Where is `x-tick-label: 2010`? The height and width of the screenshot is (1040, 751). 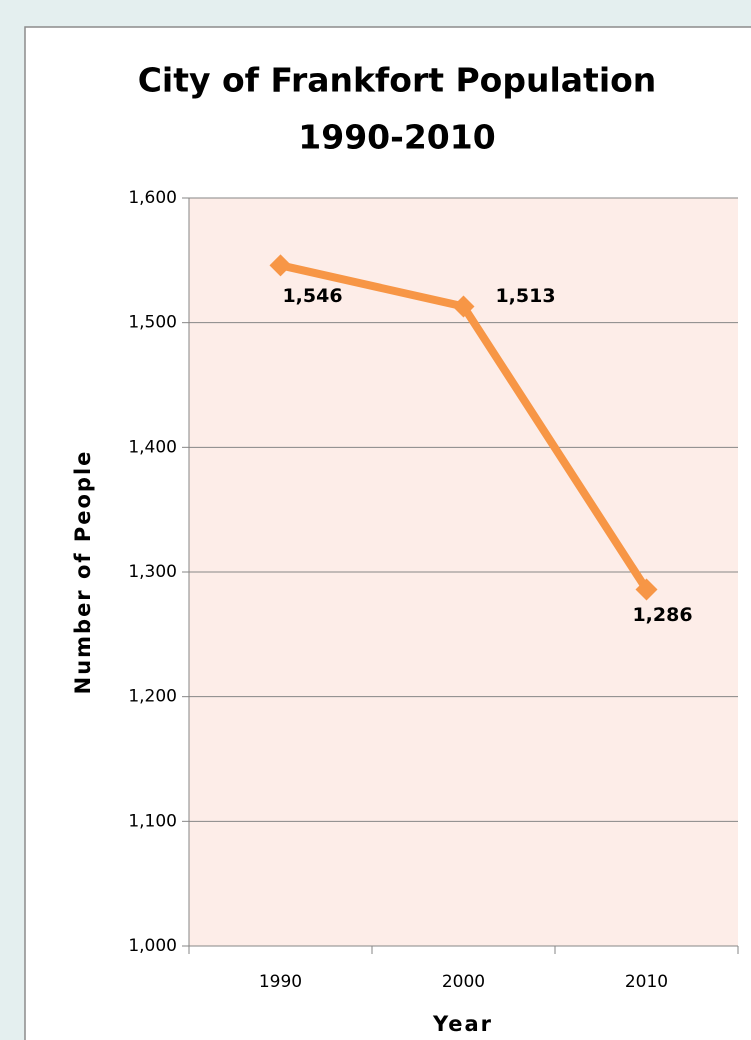 x-tick-label: 2010 is located at coordinates (646, 982).